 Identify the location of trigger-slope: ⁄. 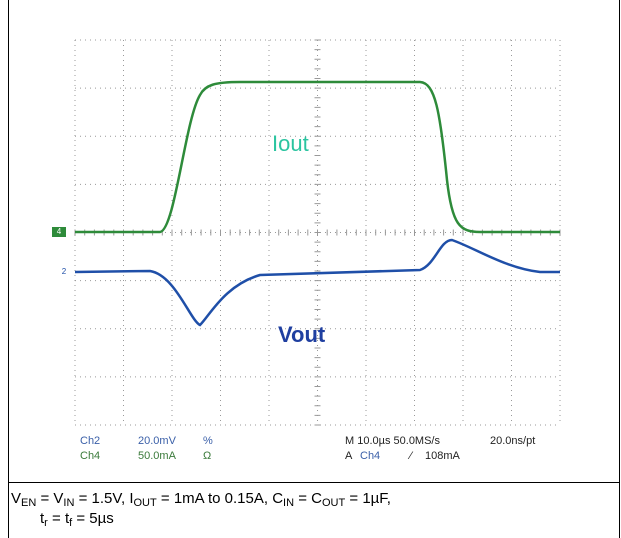
(410, 456).